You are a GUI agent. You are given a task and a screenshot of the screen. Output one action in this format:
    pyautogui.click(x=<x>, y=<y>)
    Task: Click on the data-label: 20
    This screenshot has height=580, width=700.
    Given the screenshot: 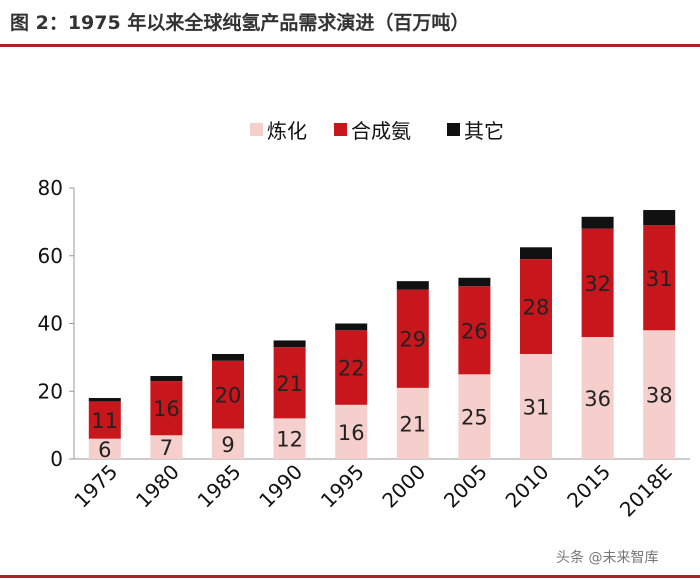 What is the action you would take?
    pyautogui.click(x=228, y=396)
    